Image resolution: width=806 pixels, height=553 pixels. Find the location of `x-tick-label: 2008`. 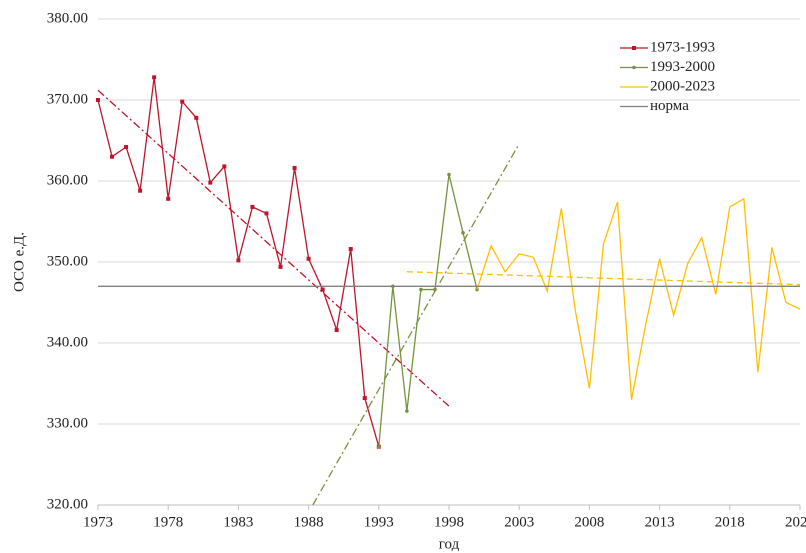

x-tick-label: 2008 is located at coordinates (589, 522).